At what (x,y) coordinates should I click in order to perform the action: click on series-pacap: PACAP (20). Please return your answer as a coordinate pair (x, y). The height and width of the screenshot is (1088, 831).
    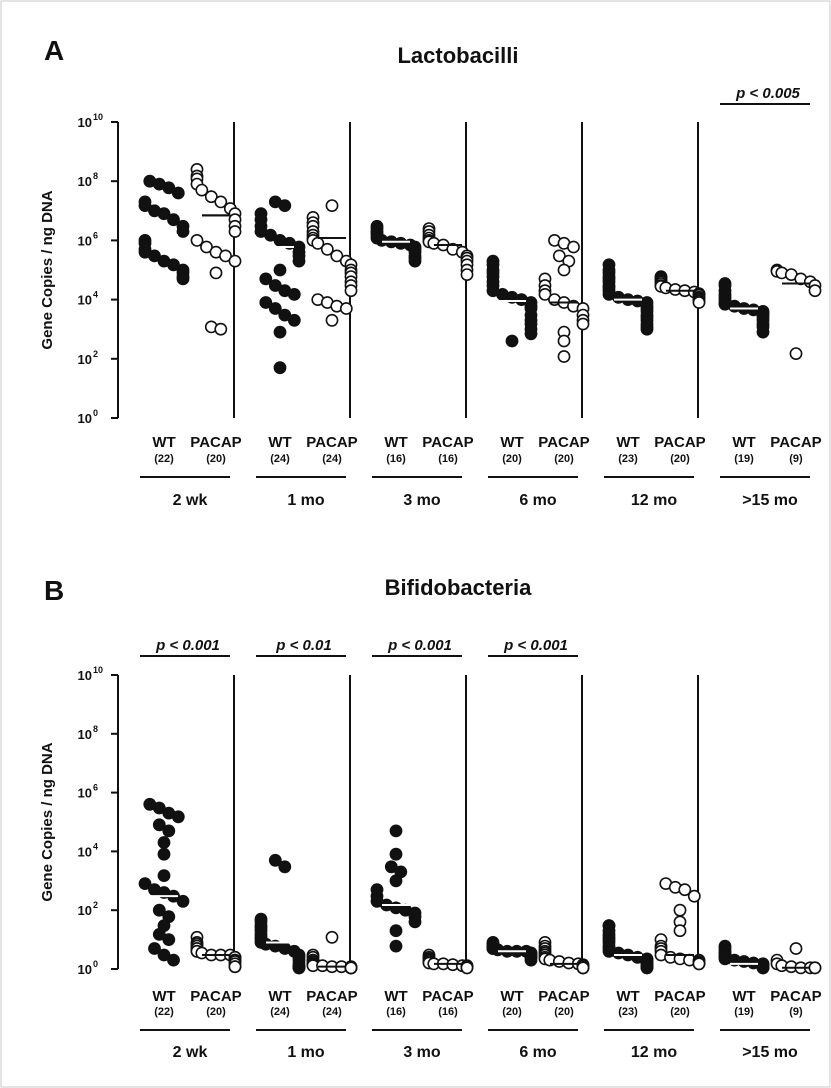
    Looking at the image, I should click on (216, 313).